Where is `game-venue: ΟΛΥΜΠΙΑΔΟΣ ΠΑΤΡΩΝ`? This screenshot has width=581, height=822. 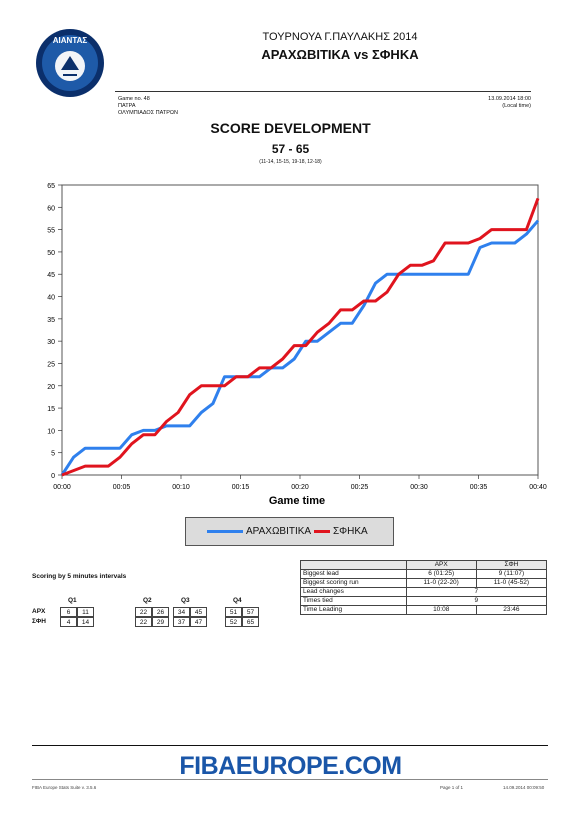
game-venue: ΟΛΥΜΠΙΑΔΟΣ ΠΑΤΡΩΝ is located at coordinates (148, 113).